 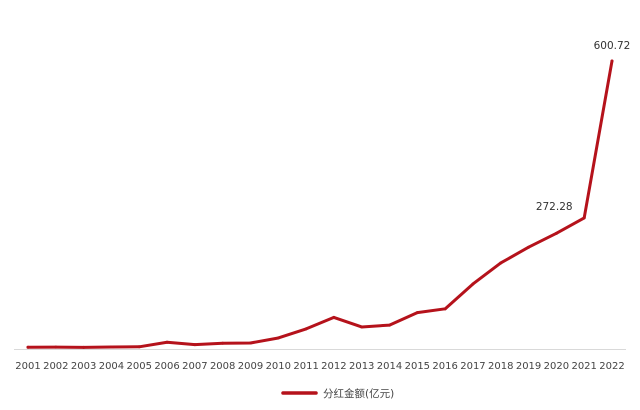 What do you see at coordinates (194, 366) in the screenshot?
I see `x-tick-label-2007: 2007` at bounding box center [194, 366].